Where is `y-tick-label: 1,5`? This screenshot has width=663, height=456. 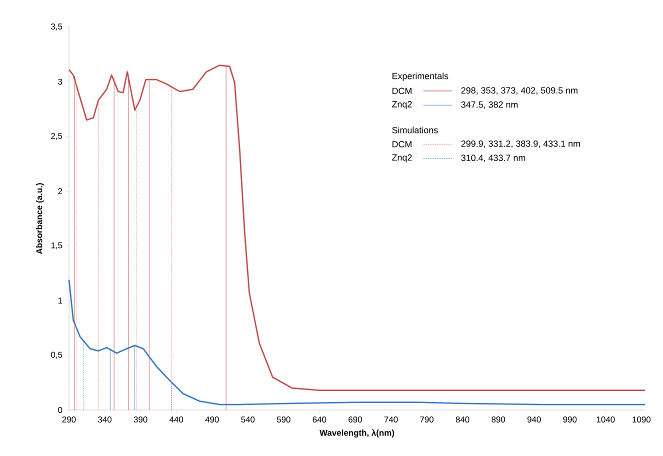 y-tick-label: 1,5 is located at coordinates (56, 246).